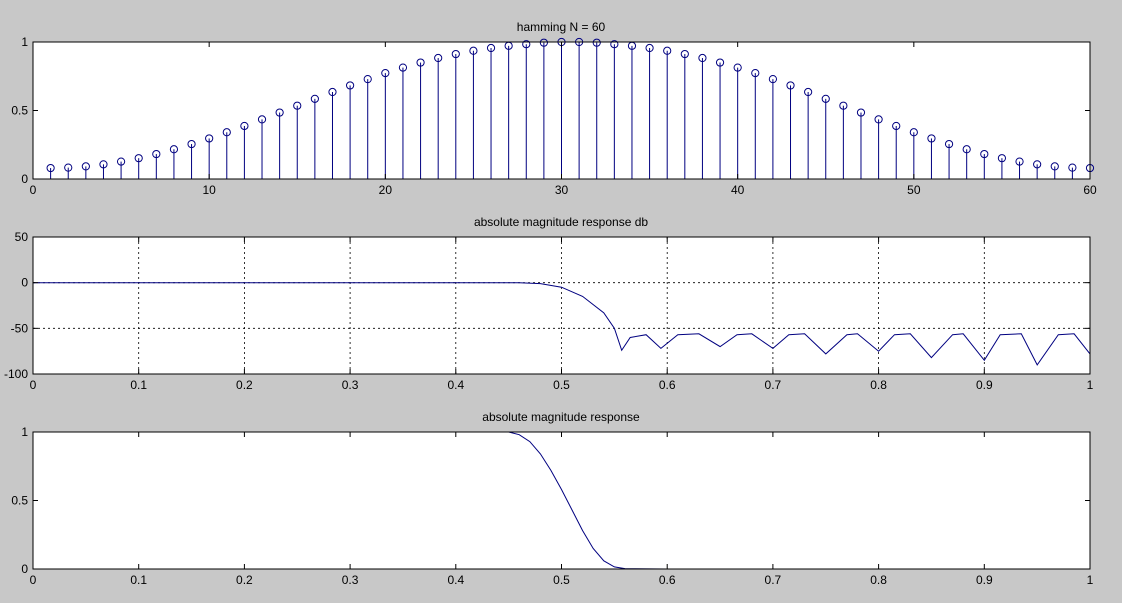 This screenshot has height=603, width=1122. What do you see at coordinates (561, 27) in the screenshot?
I see `subplot-1-title: hamming N = 60` at bounding box center [561, 27].